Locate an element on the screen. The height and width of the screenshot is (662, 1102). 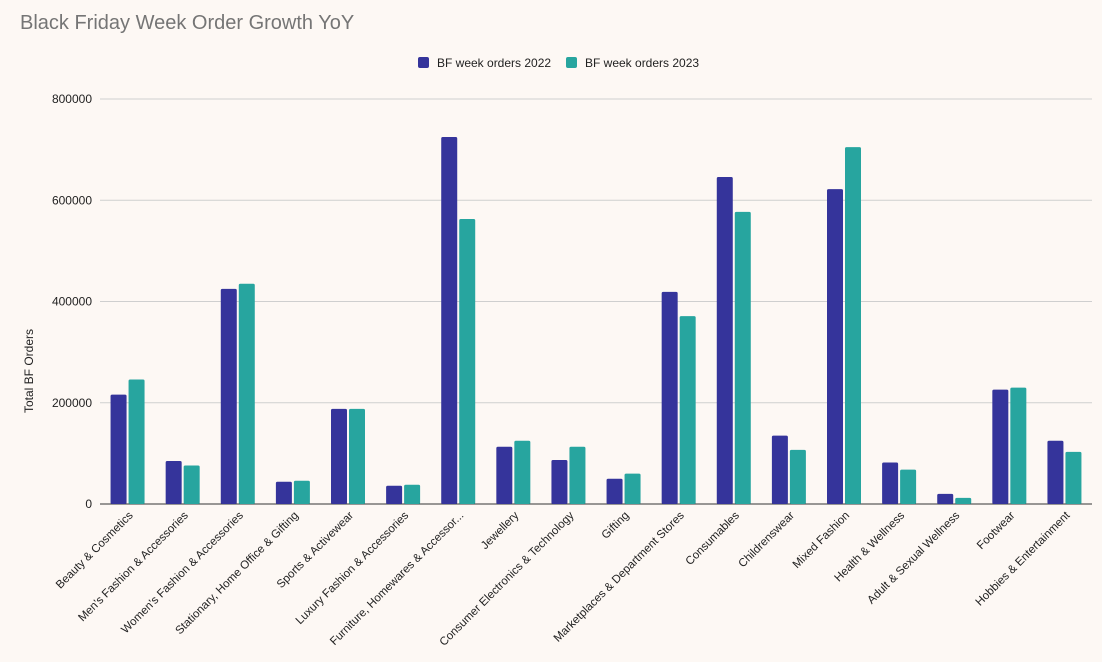
x-category-label: Stationary, Home Office & Gifting is located at coordinates (238, 574).